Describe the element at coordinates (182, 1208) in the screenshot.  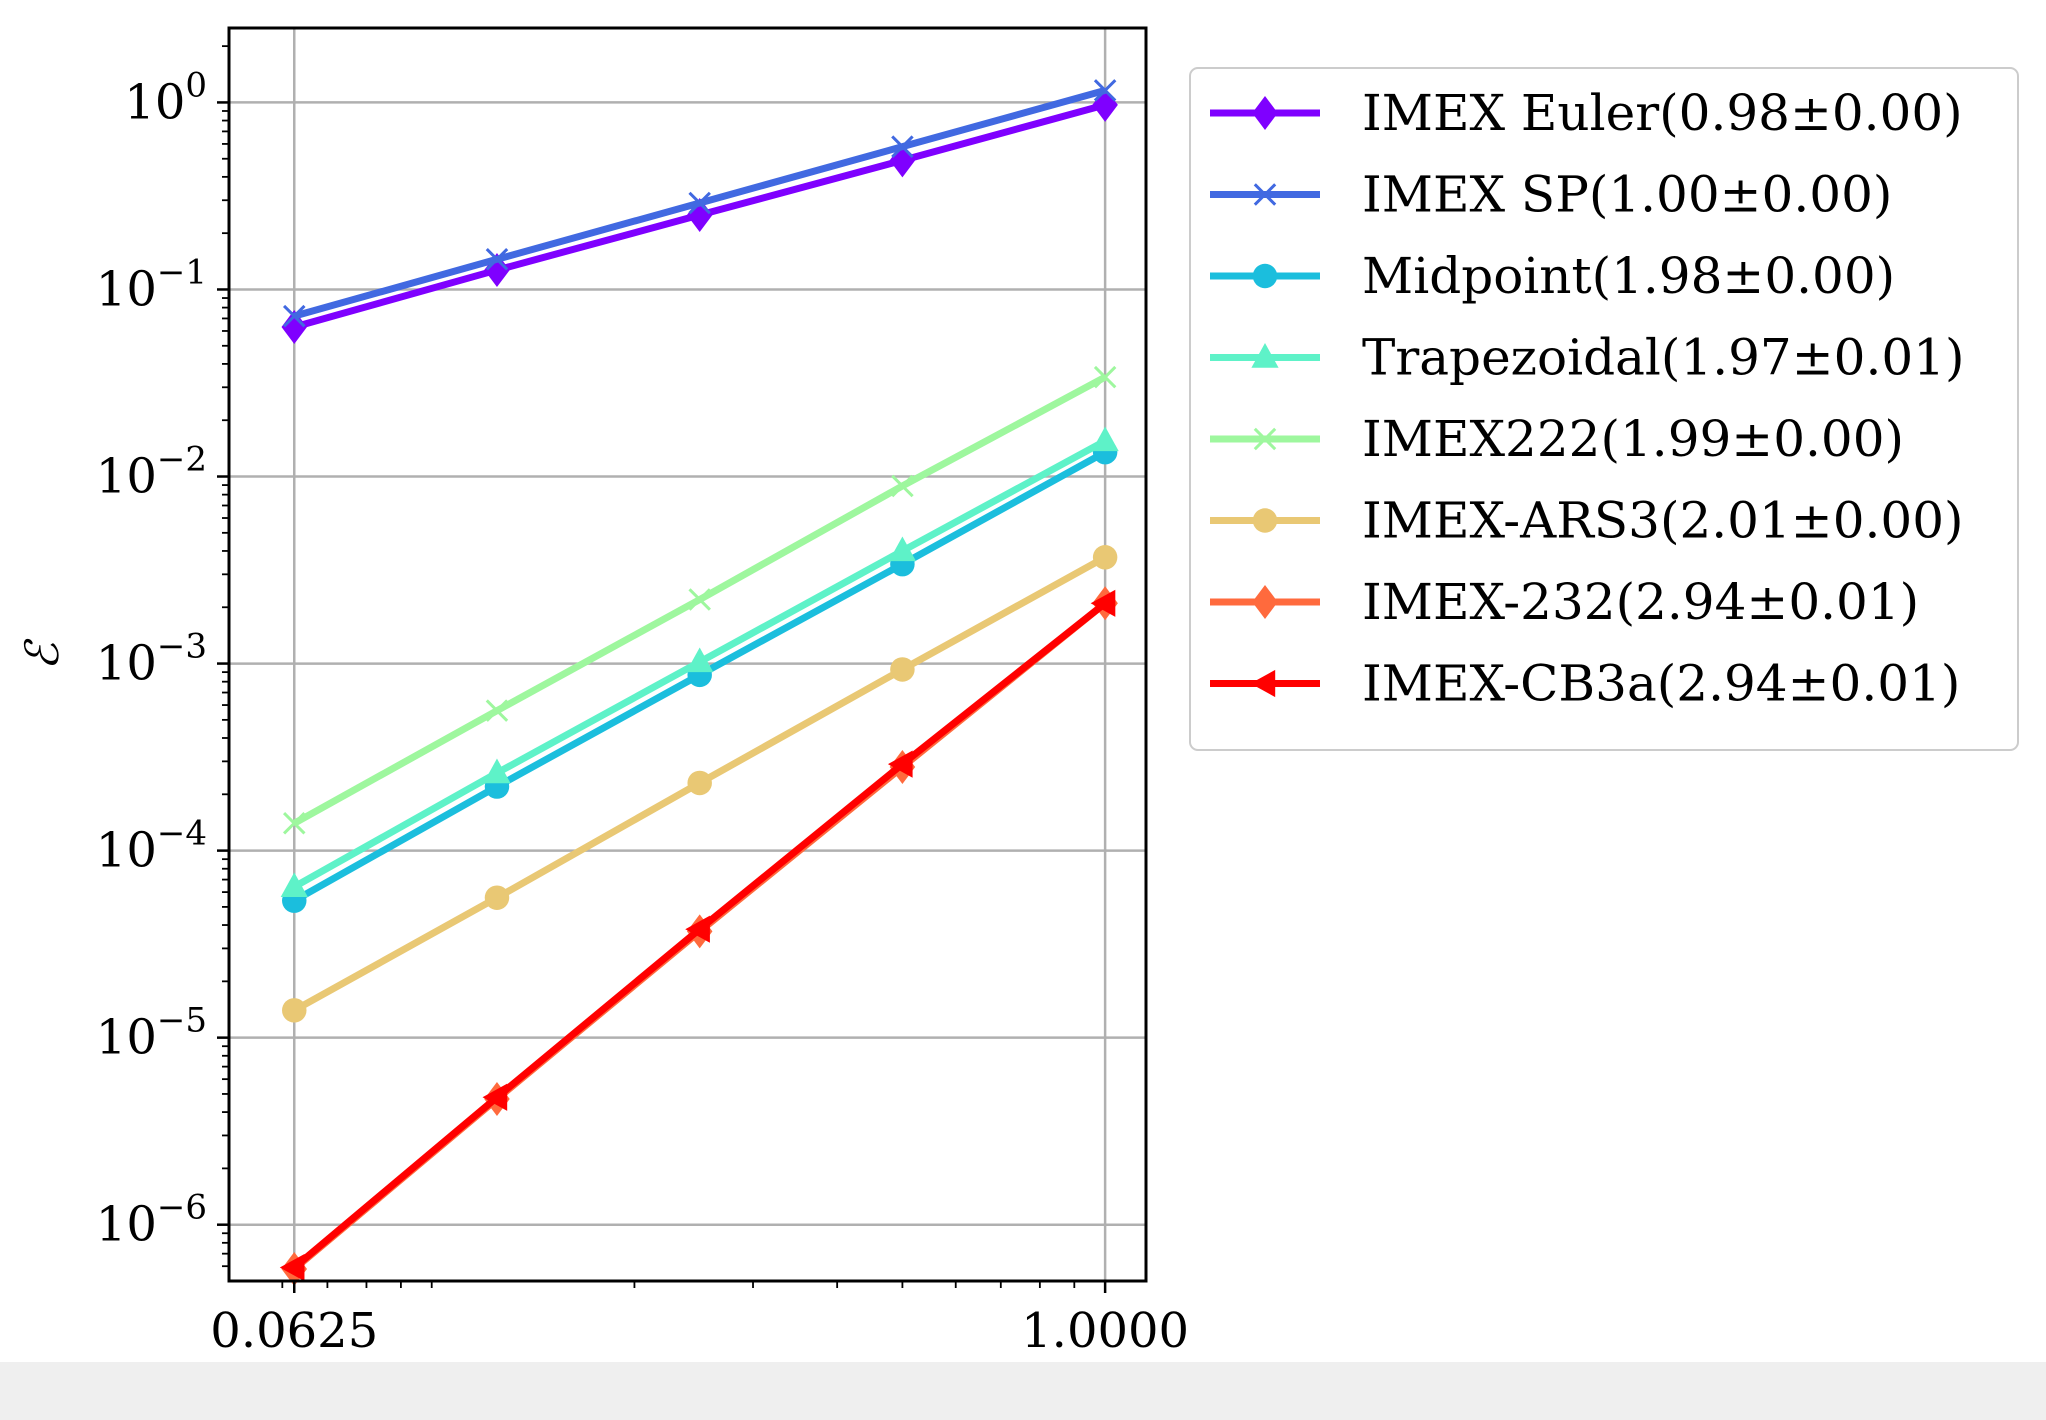
I see `y-tick-exponent: −6` at that location.